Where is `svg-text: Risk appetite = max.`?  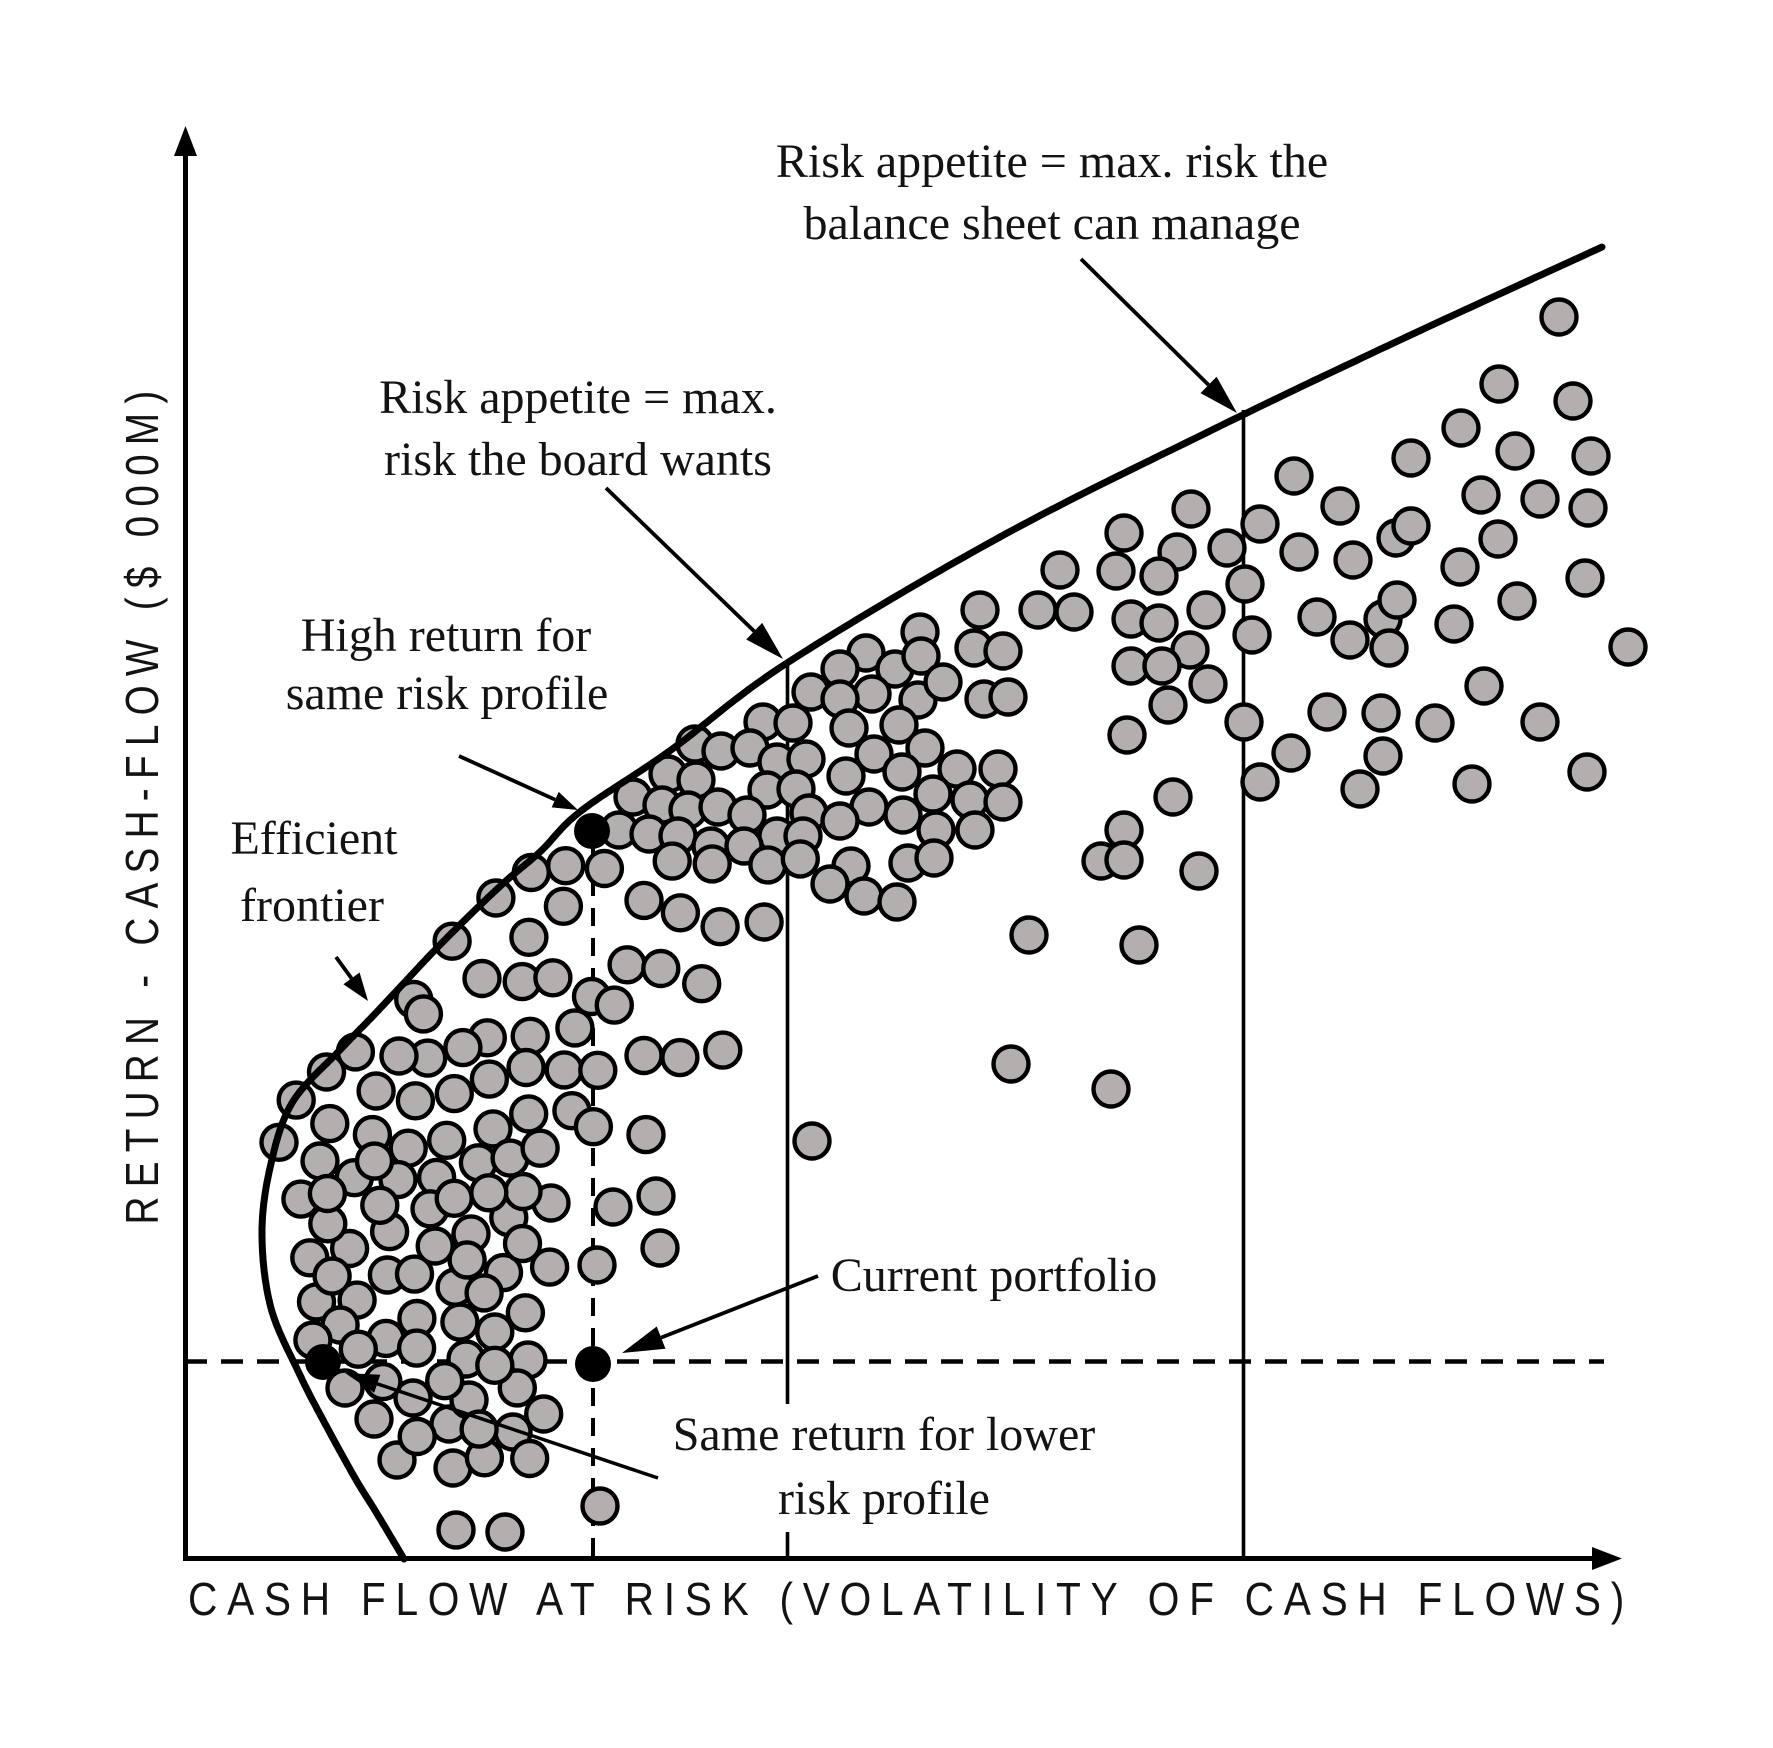 svg-text: Risk appetite = max. is located at coordinates (578, 397).